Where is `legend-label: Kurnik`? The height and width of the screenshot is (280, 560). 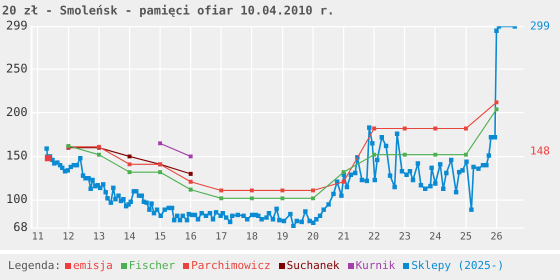
legend-label: Kurnik is located at coordinates (375, 265).